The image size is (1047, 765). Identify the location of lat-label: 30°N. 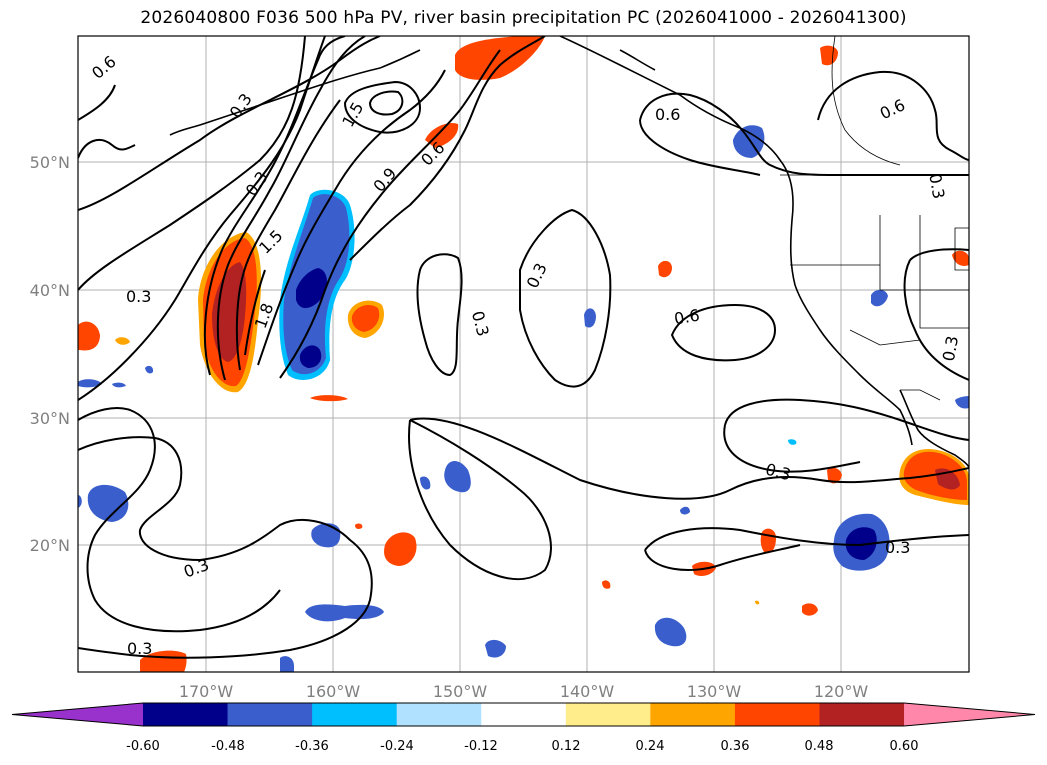
(50, 418).